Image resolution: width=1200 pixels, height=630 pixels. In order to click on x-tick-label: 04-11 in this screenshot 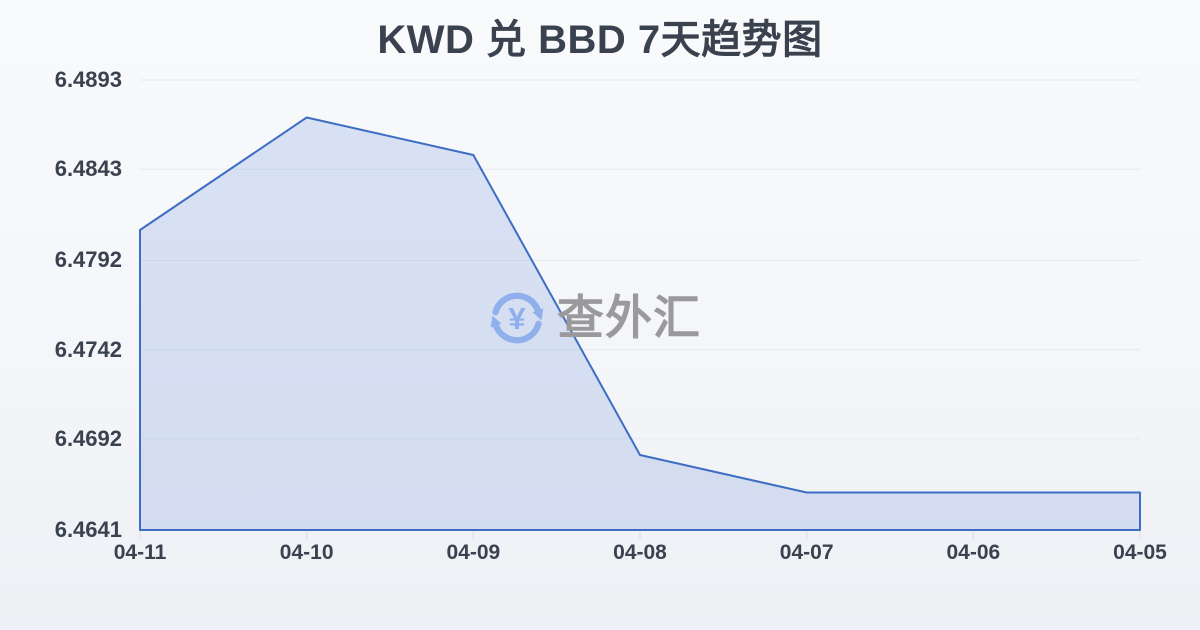, I will do `click(140, 552)`.